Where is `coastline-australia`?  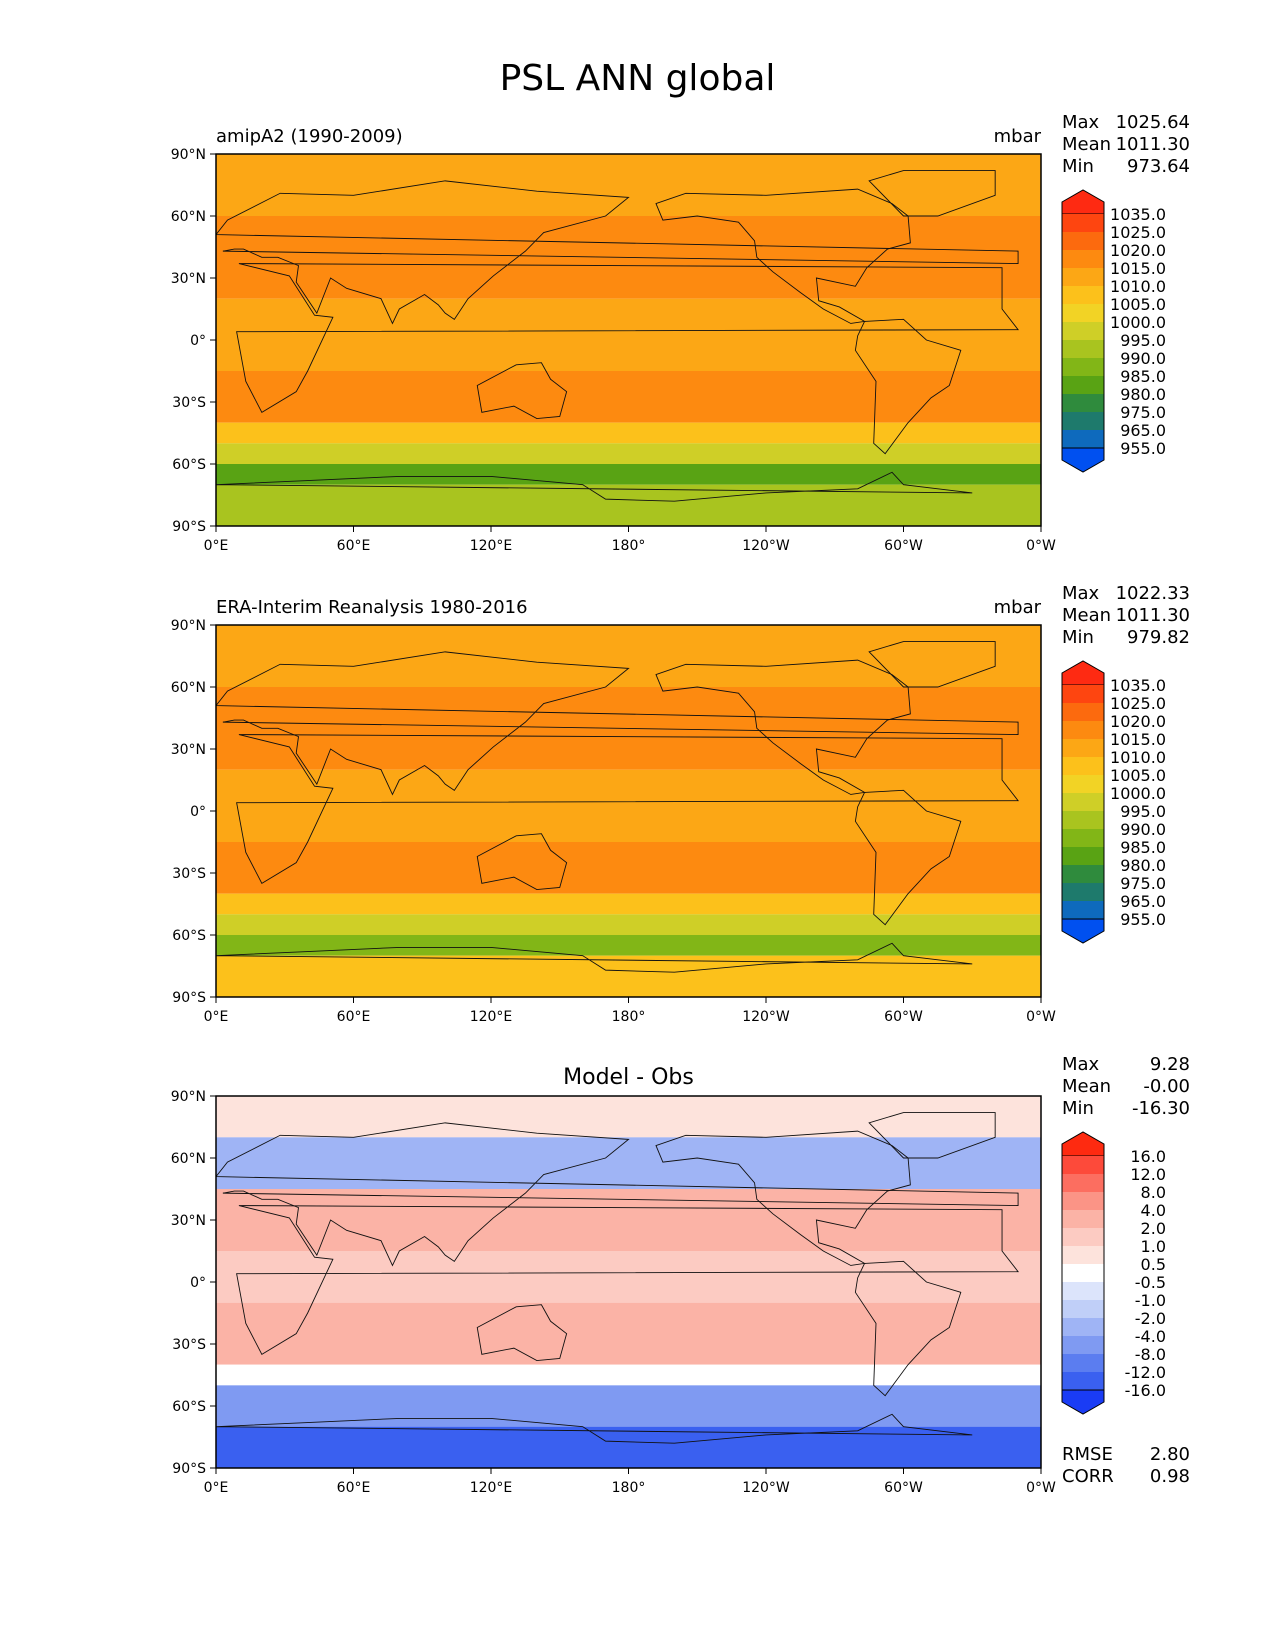 coastline-australia is located at coordinates (522, 861).